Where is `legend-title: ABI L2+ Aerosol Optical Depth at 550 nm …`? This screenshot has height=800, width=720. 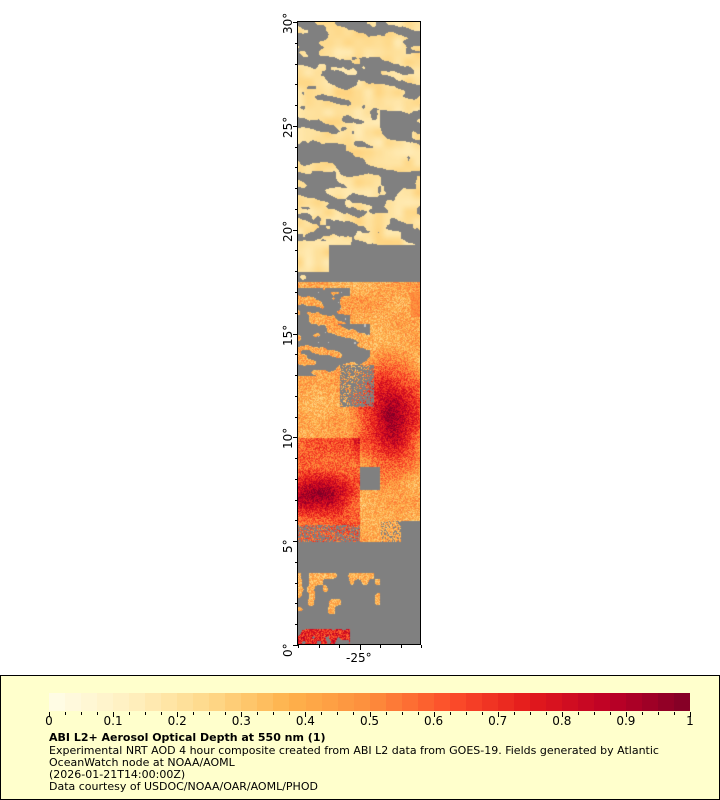 legend-title: ABI L2+ Aerosol Optical Depth at 550 nm … is located at coordinates (187, 737).